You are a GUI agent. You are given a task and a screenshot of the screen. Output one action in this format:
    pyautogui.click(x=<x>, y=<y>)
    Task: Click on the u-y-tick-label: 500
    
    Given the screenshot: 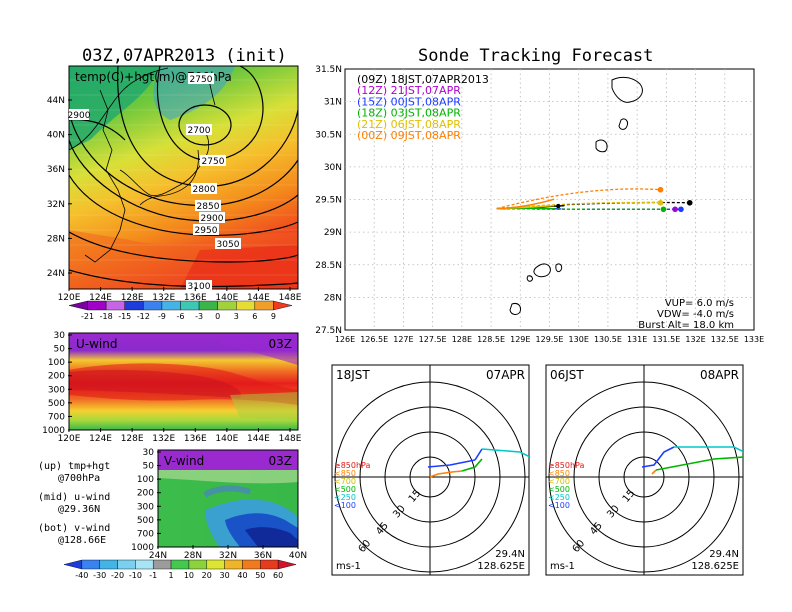 What is the action you would take?
    pyautogui.click(x=56, y=404)
    